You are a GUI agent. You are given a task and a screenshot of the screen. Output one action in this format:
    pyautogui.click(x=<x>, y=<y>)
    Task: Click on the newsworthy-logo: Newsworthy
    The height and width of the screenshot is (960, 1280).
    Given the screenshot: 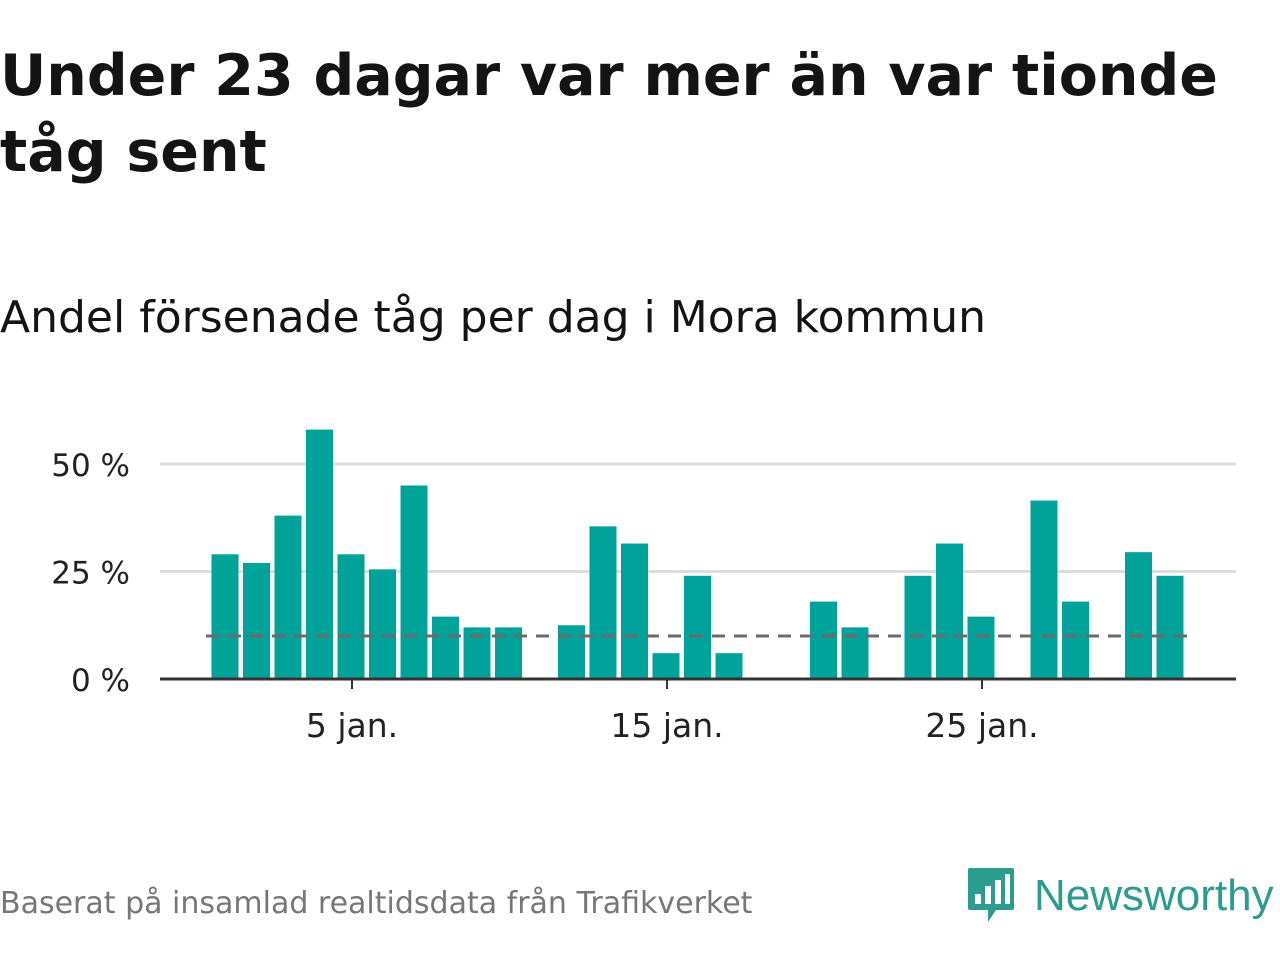 What is the action you would take?
    pyautogui.click(x=1120, y=896)
    